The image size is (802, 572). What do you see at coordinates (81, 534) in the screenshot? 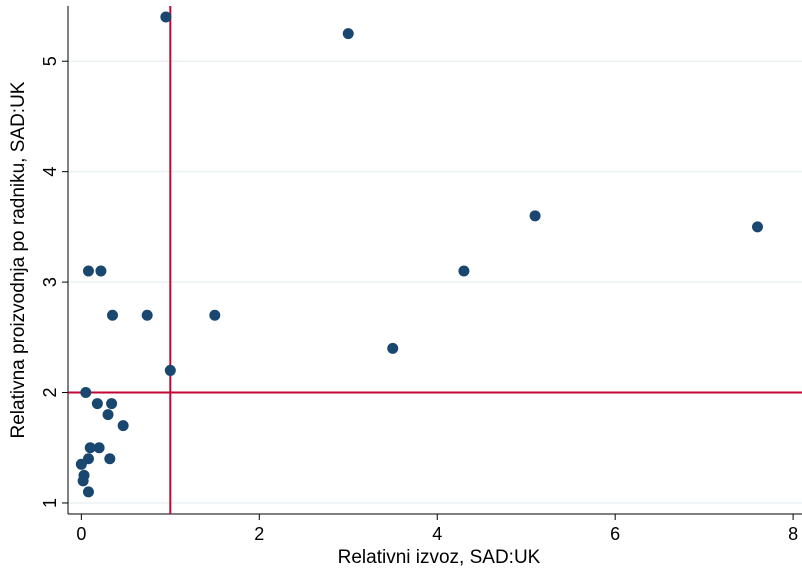
I see `x-tick-label-0: 0` at bounding box center [81, 534].